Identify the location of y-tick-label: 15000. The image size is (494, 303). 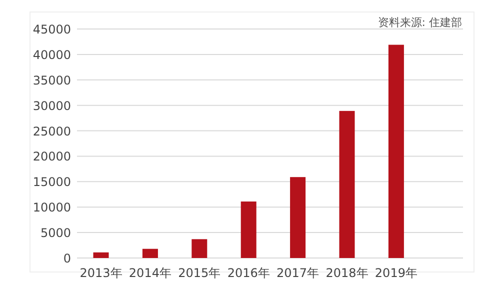
(51, 182).